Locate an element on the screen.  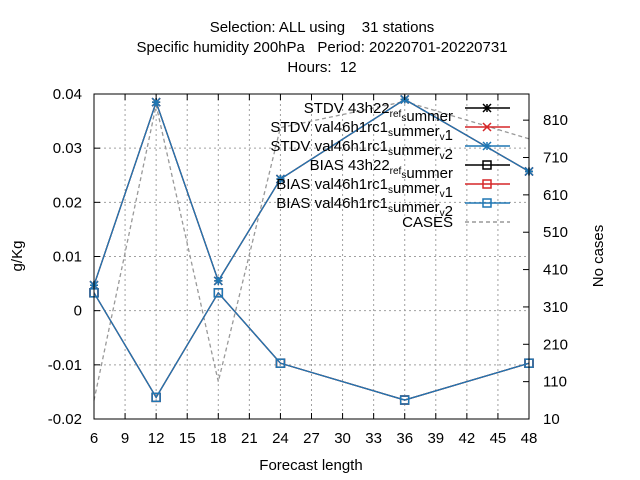
y-tick-label: 0.03 is located at coordinates (67, 148).